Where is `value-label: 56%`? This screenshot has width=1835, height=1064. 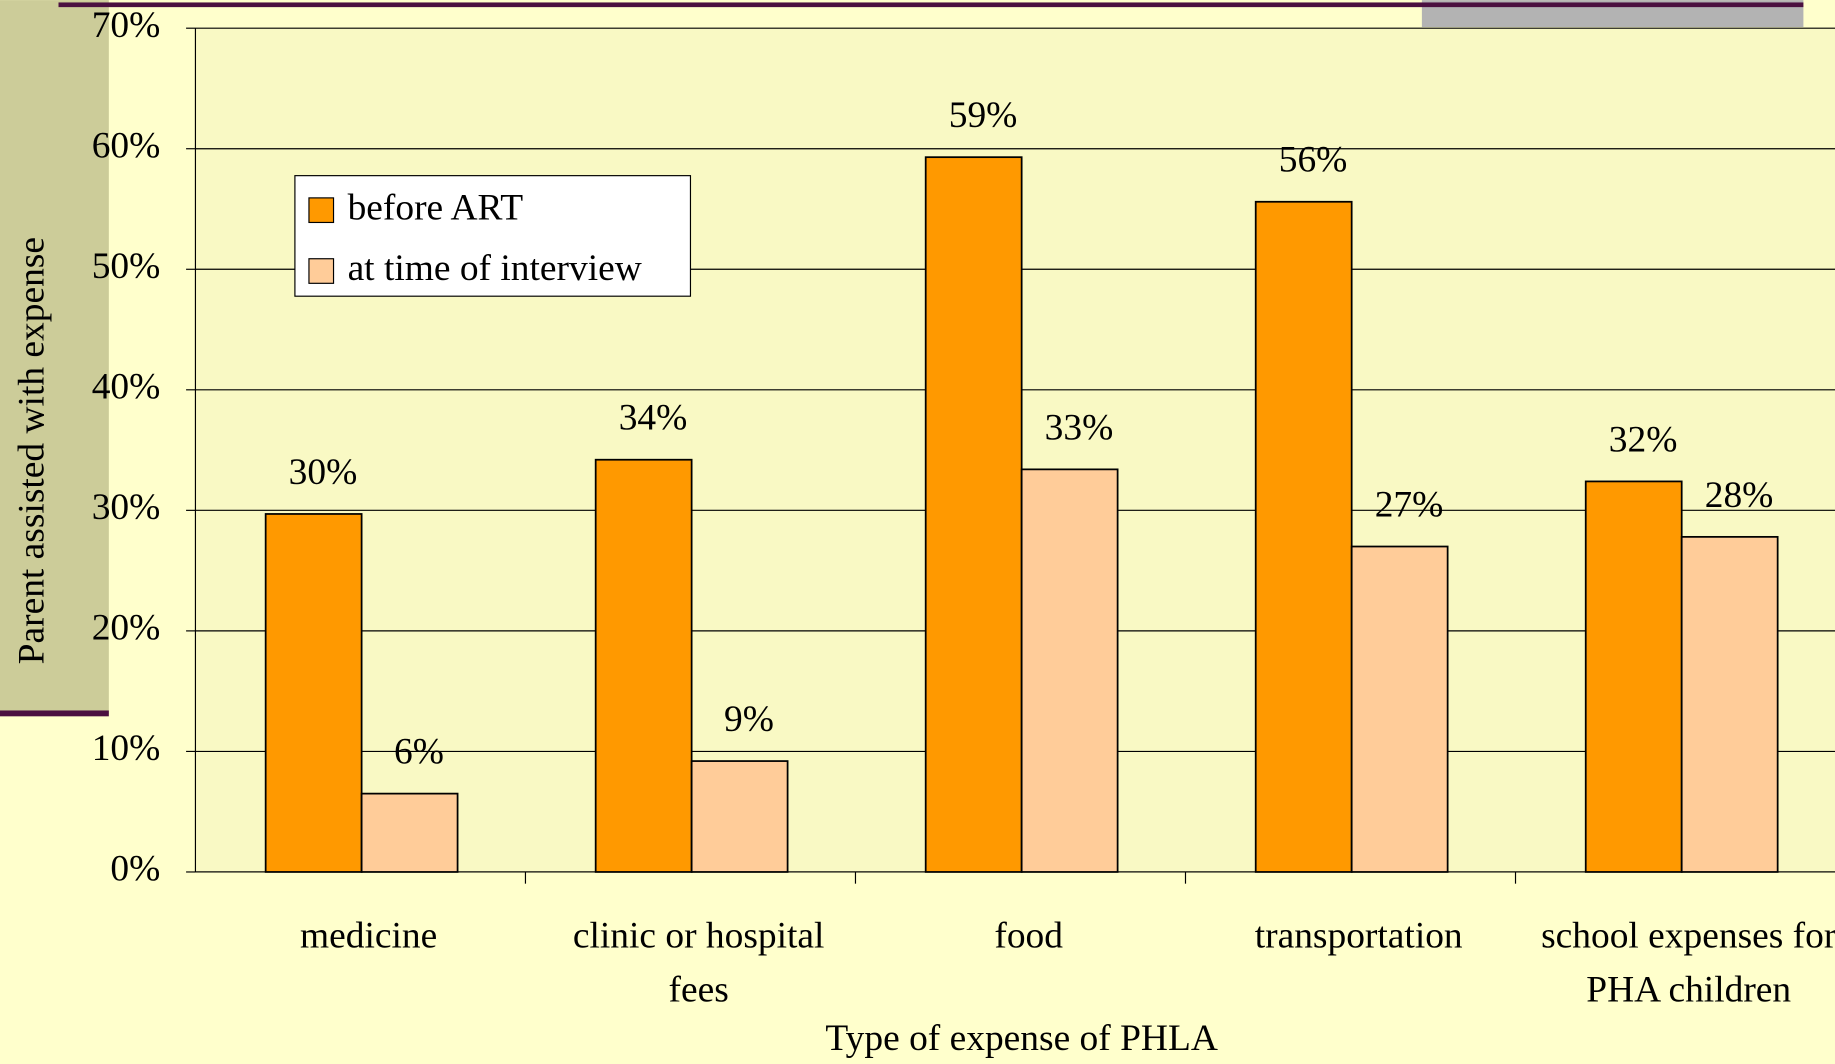
value-label: 56% is located at coordinates (1313, 160).